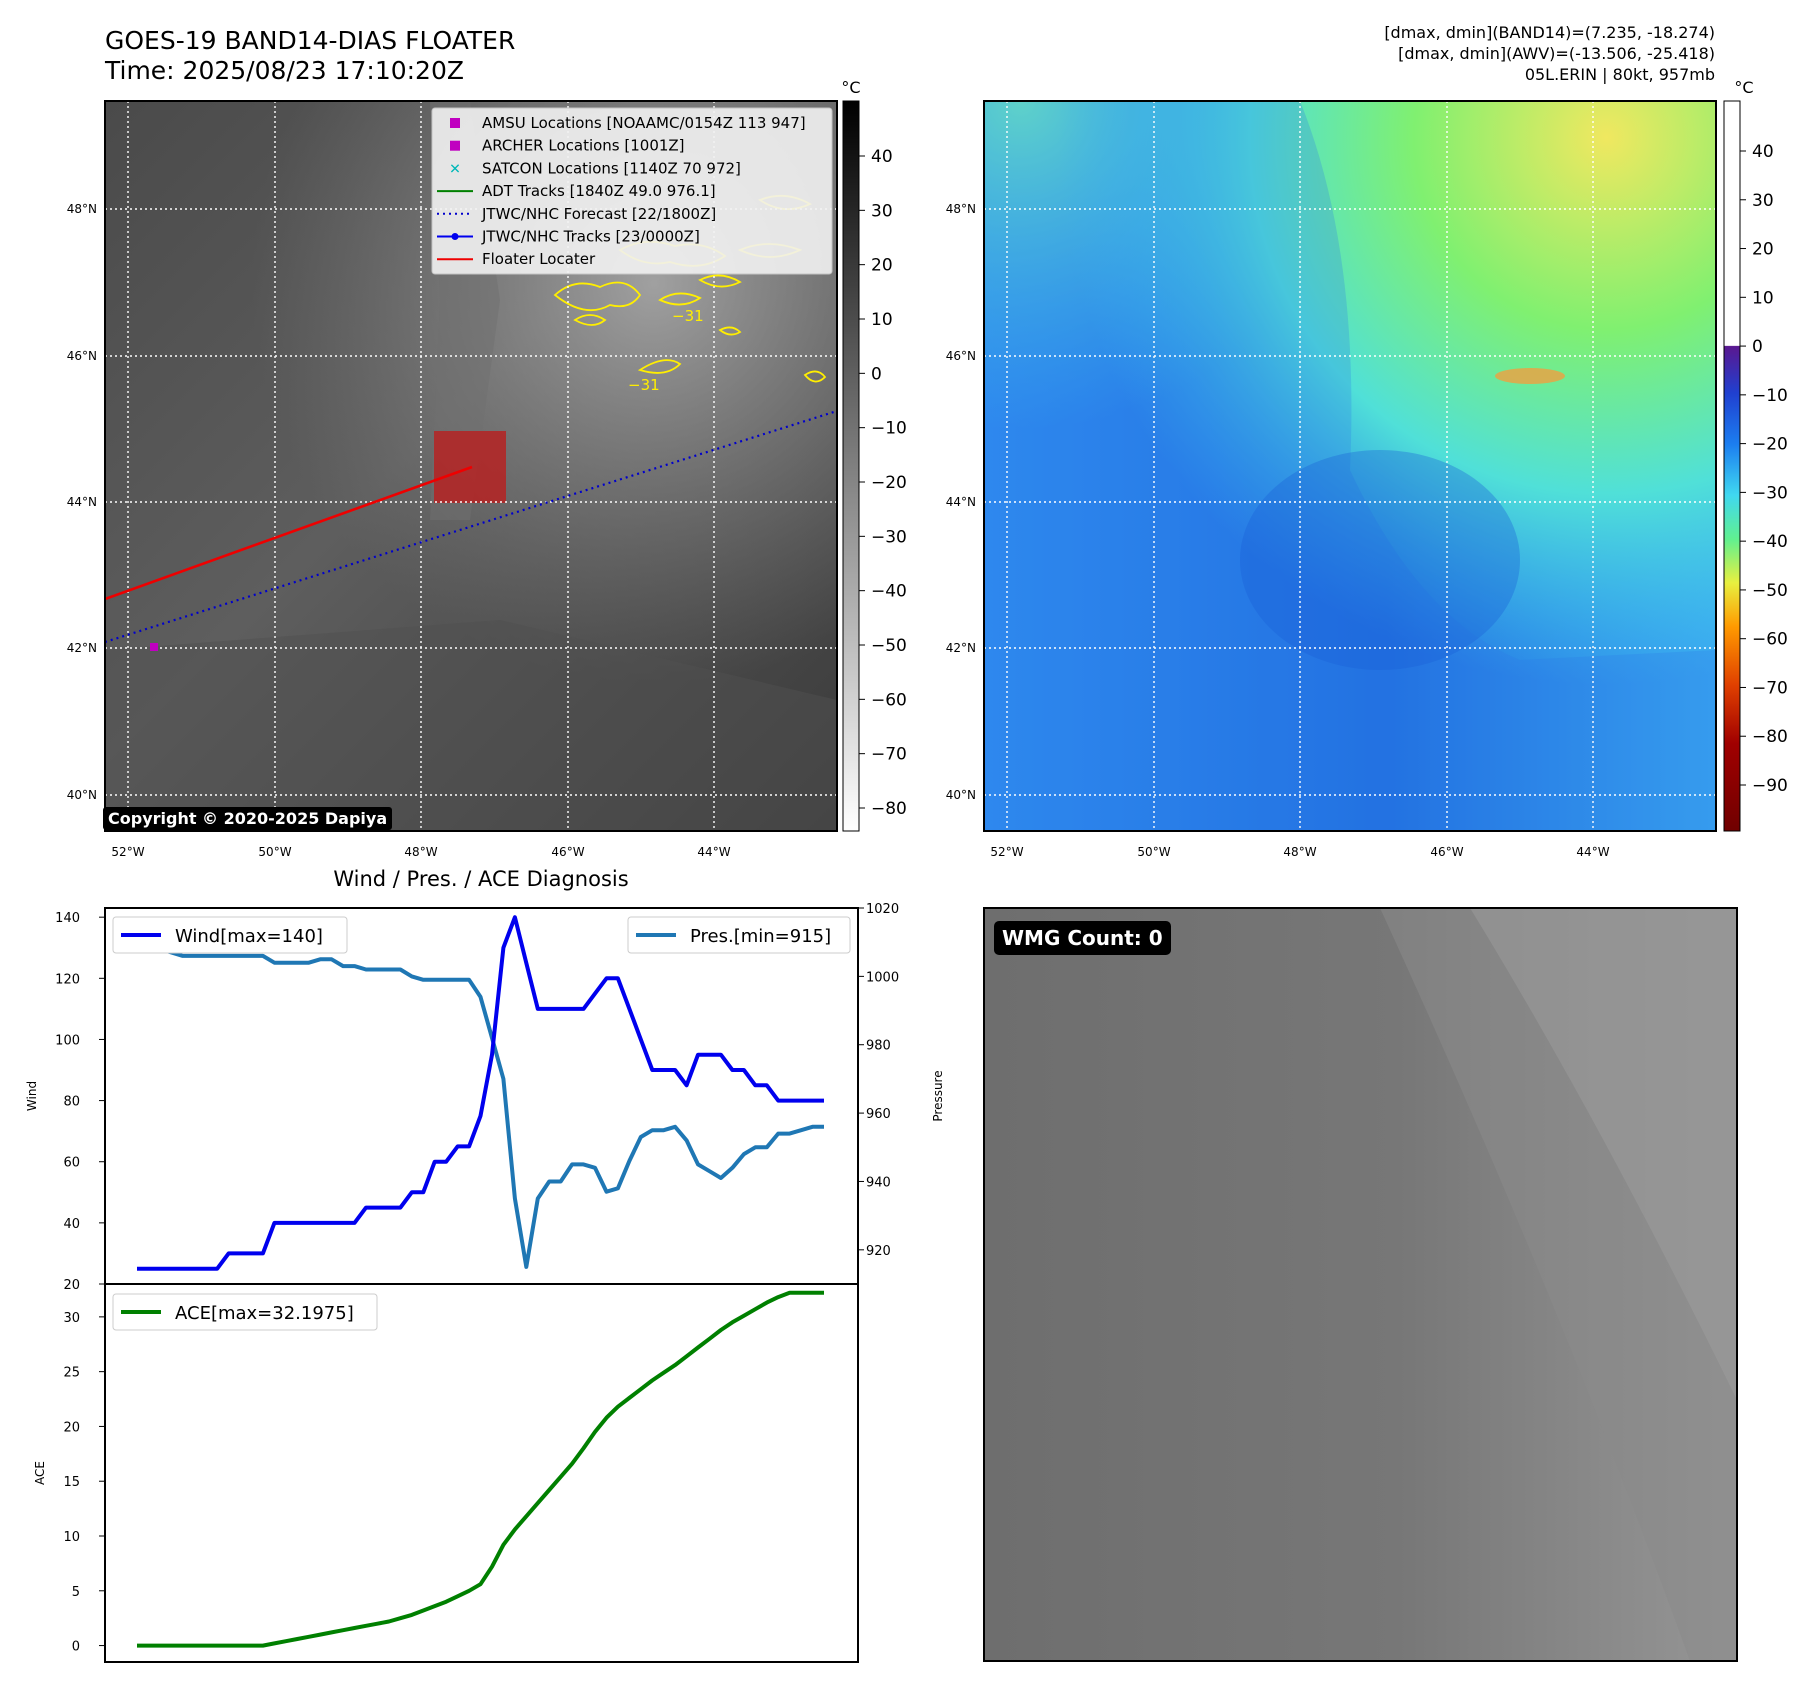 The image size is (1797, 1690). What do you see at coordinates (248, 818) in the screenshot?
I see `copyright-badge: Copyright © 2020-2025 Dapiya` at bounding box center [248, 818].